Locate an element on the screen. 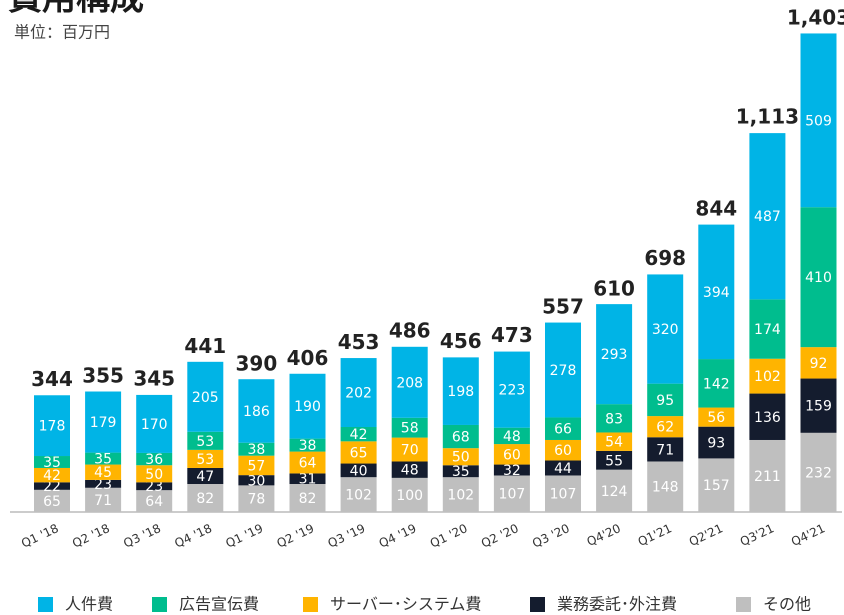  total-label: 610 is located at coordinates (614, 288).